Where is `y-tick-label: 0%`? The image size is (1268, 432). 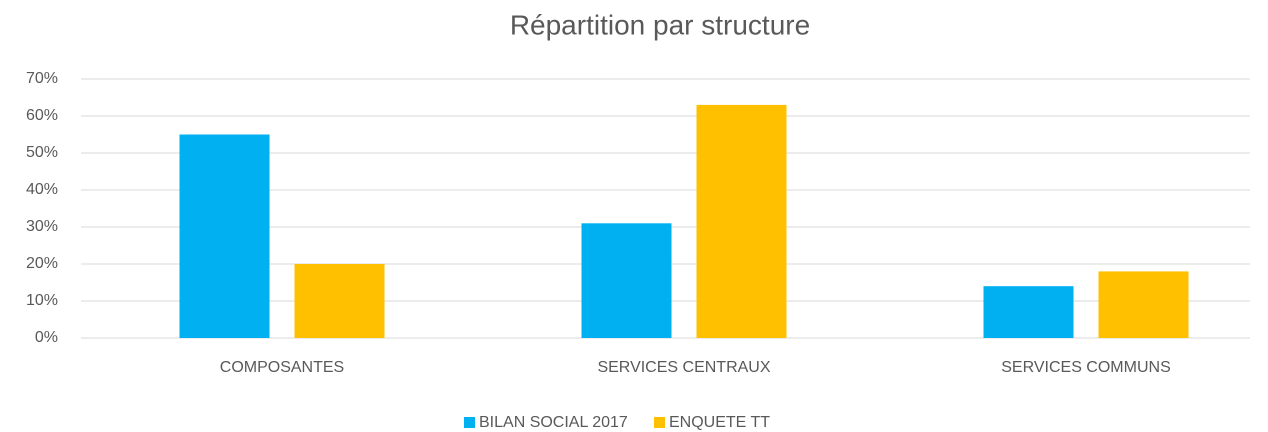 y-tick-label: 0% is located at coordinates (46, 337).